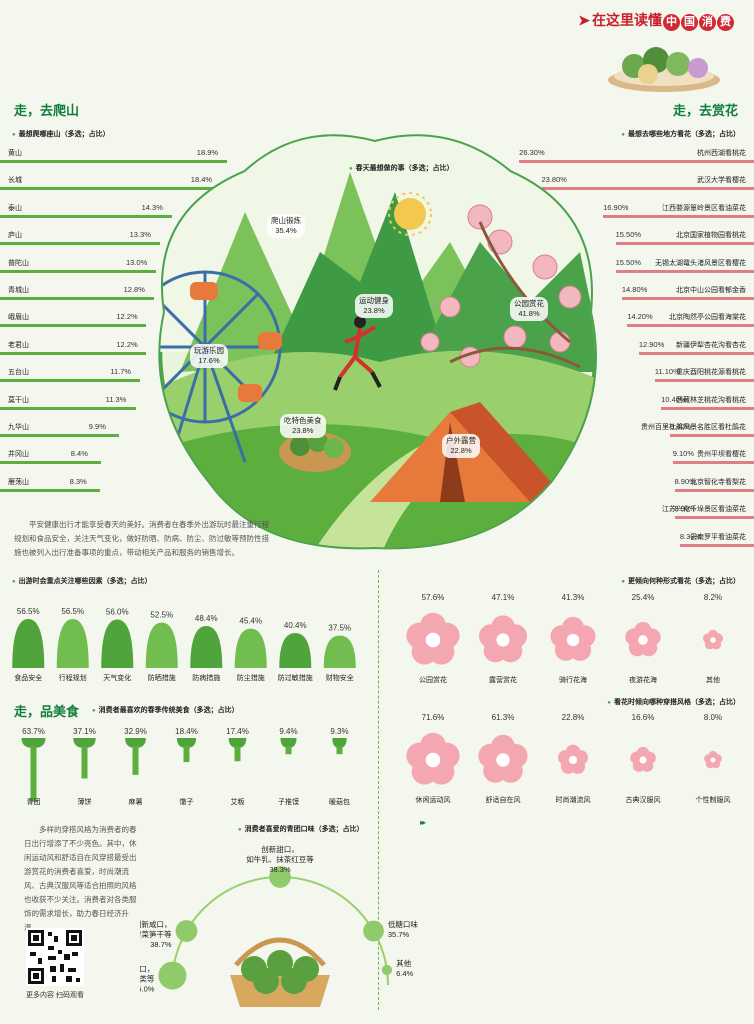  I want to click on bar-label: 馓子, so click(187, 801).